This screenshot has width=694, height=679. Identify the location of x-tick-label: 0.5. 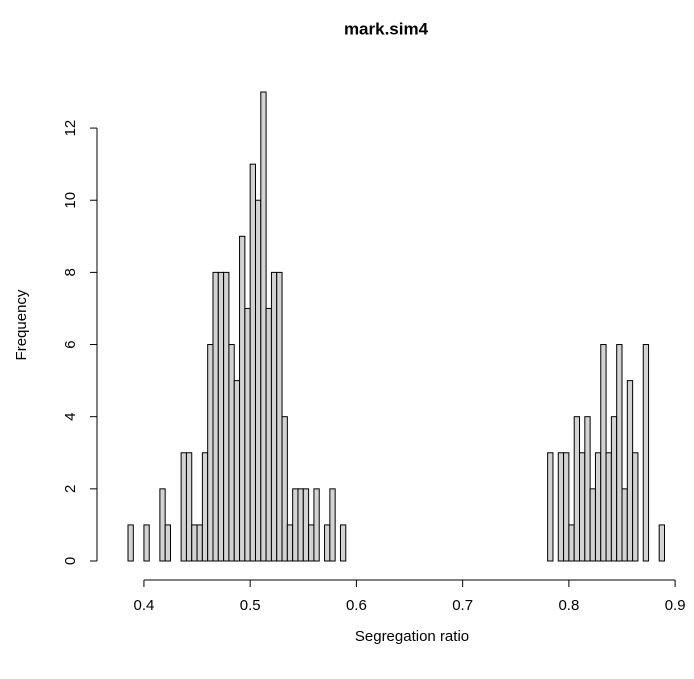
(250, 605).